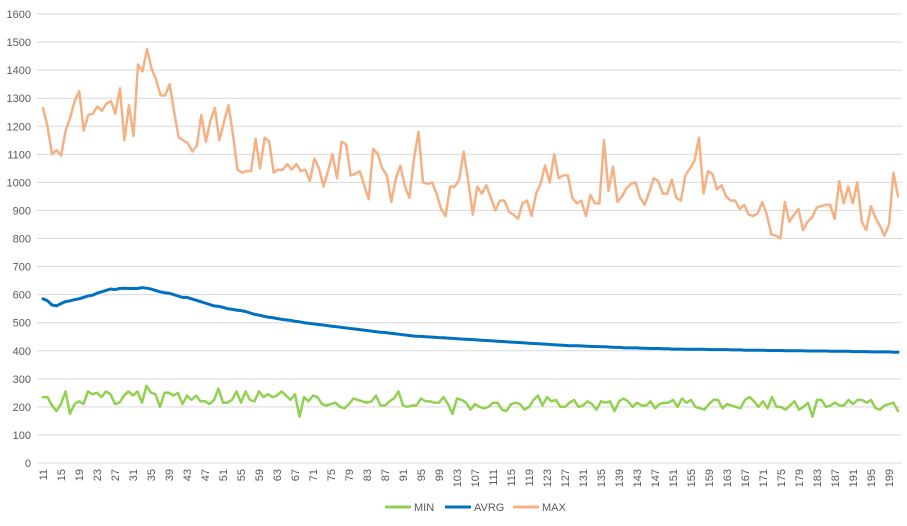 This screenshot has width=907, height=526. Describe the element at coordinates (134, 475) in the screenshot. I see `x-tick-label: 31` at that location.